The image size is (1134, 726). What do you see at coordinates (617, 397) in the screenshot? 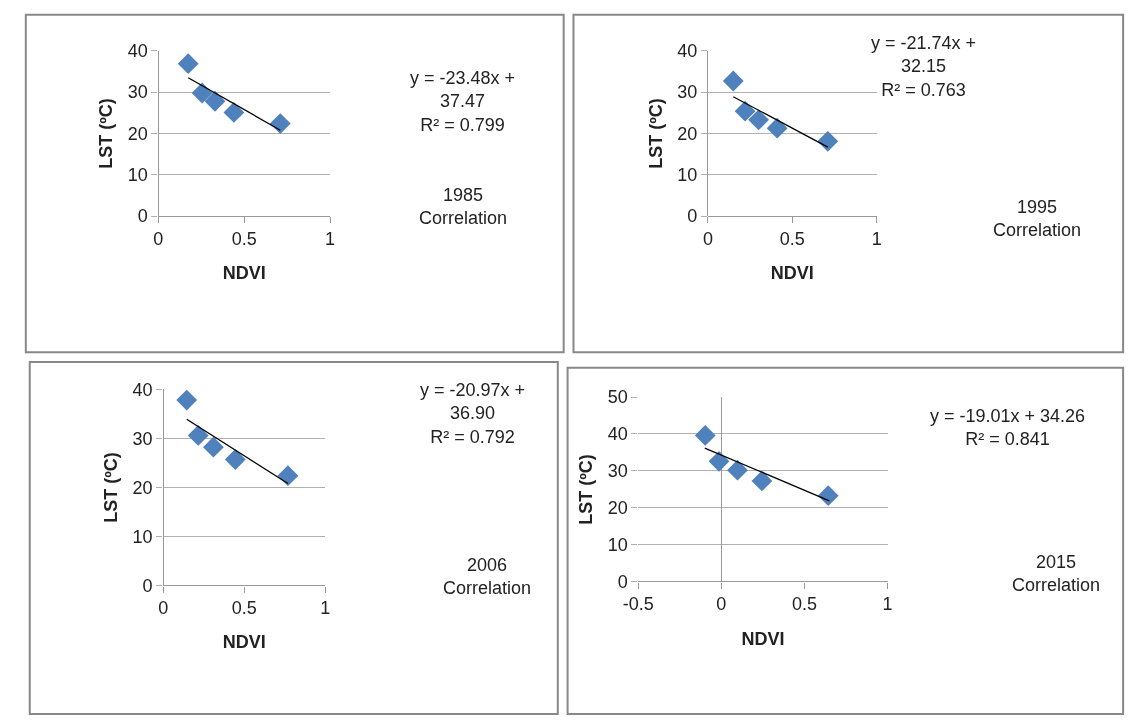
I see `y-tick-label: 50` at bounding box center [617, 397].